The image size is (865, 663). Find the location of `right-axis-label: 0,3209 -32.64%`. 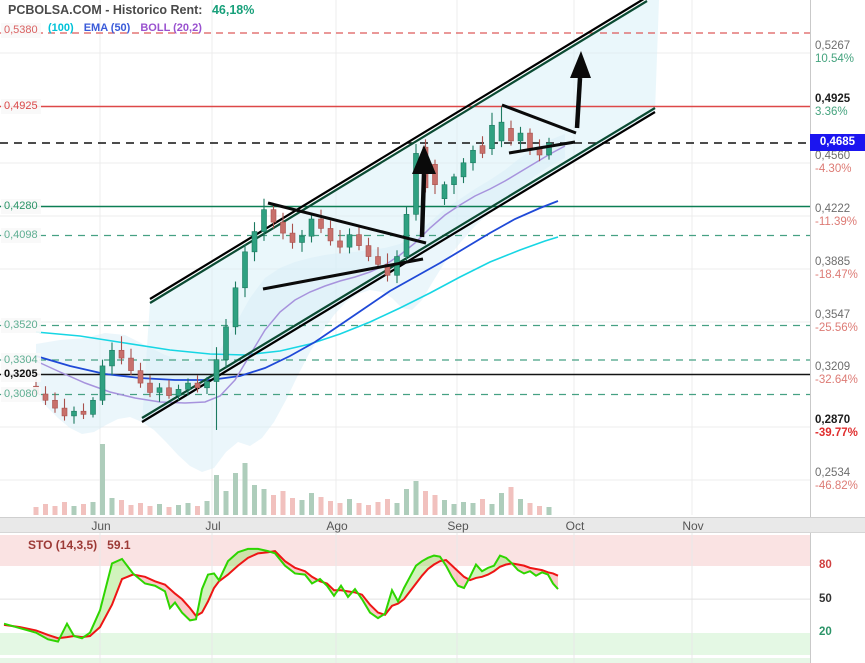

right-axis-label: 0,3209 -32.64% is located at coordinates (836, 373).